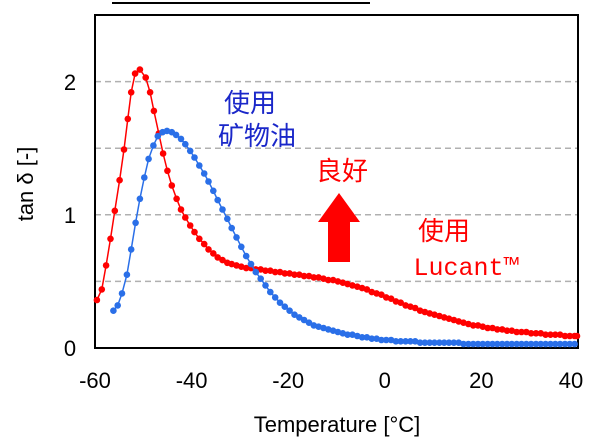 The image size is (594, 440). What do you see at coordinates (70, 82) in the screenshot?
I see `y-tick-label: 2` at bounding box center [70, 82].